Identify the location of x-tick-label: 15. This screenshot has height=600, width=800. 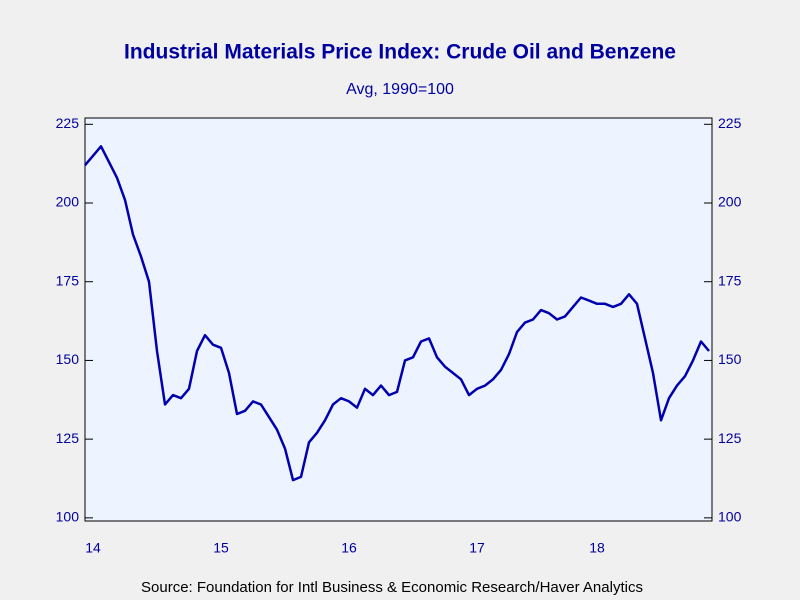
(221, 548).